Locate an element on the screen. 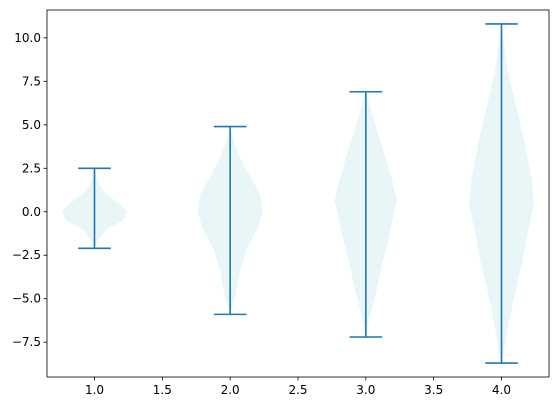  y-axis: −7.5 −5.0 −2.5 0.0 2.5 5.0 7.5 10.0 is located at coordinates (29, 190).